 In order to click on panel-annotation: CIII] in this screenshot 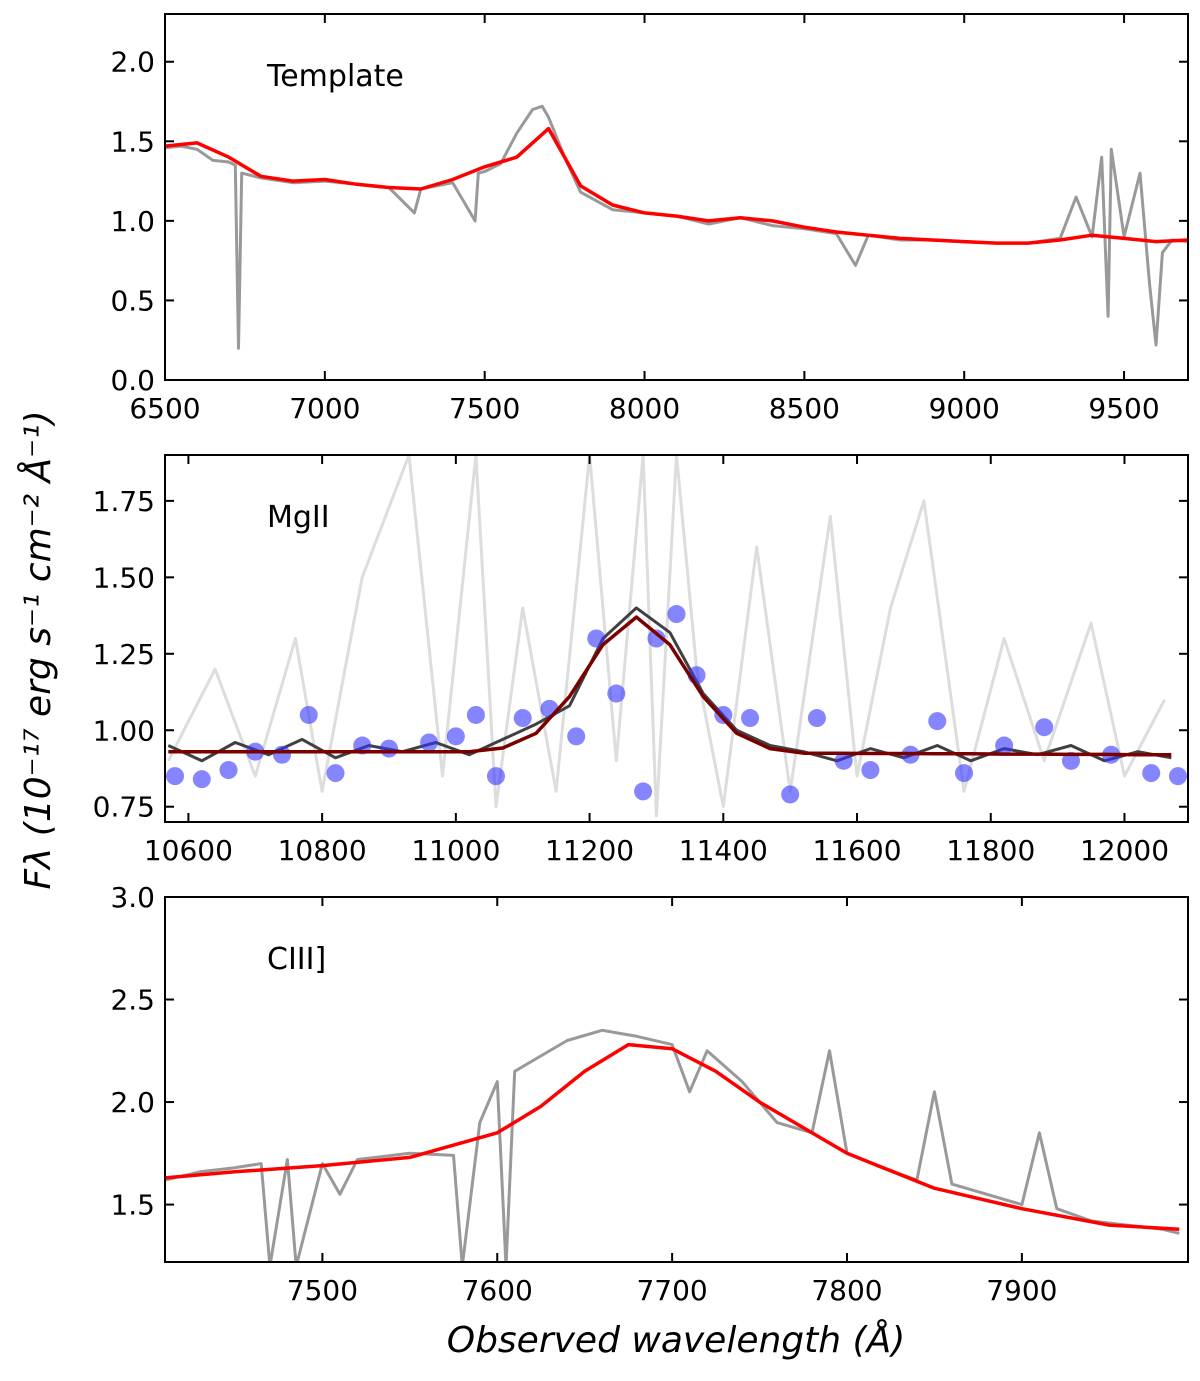, I will do `click(296, 959)`.